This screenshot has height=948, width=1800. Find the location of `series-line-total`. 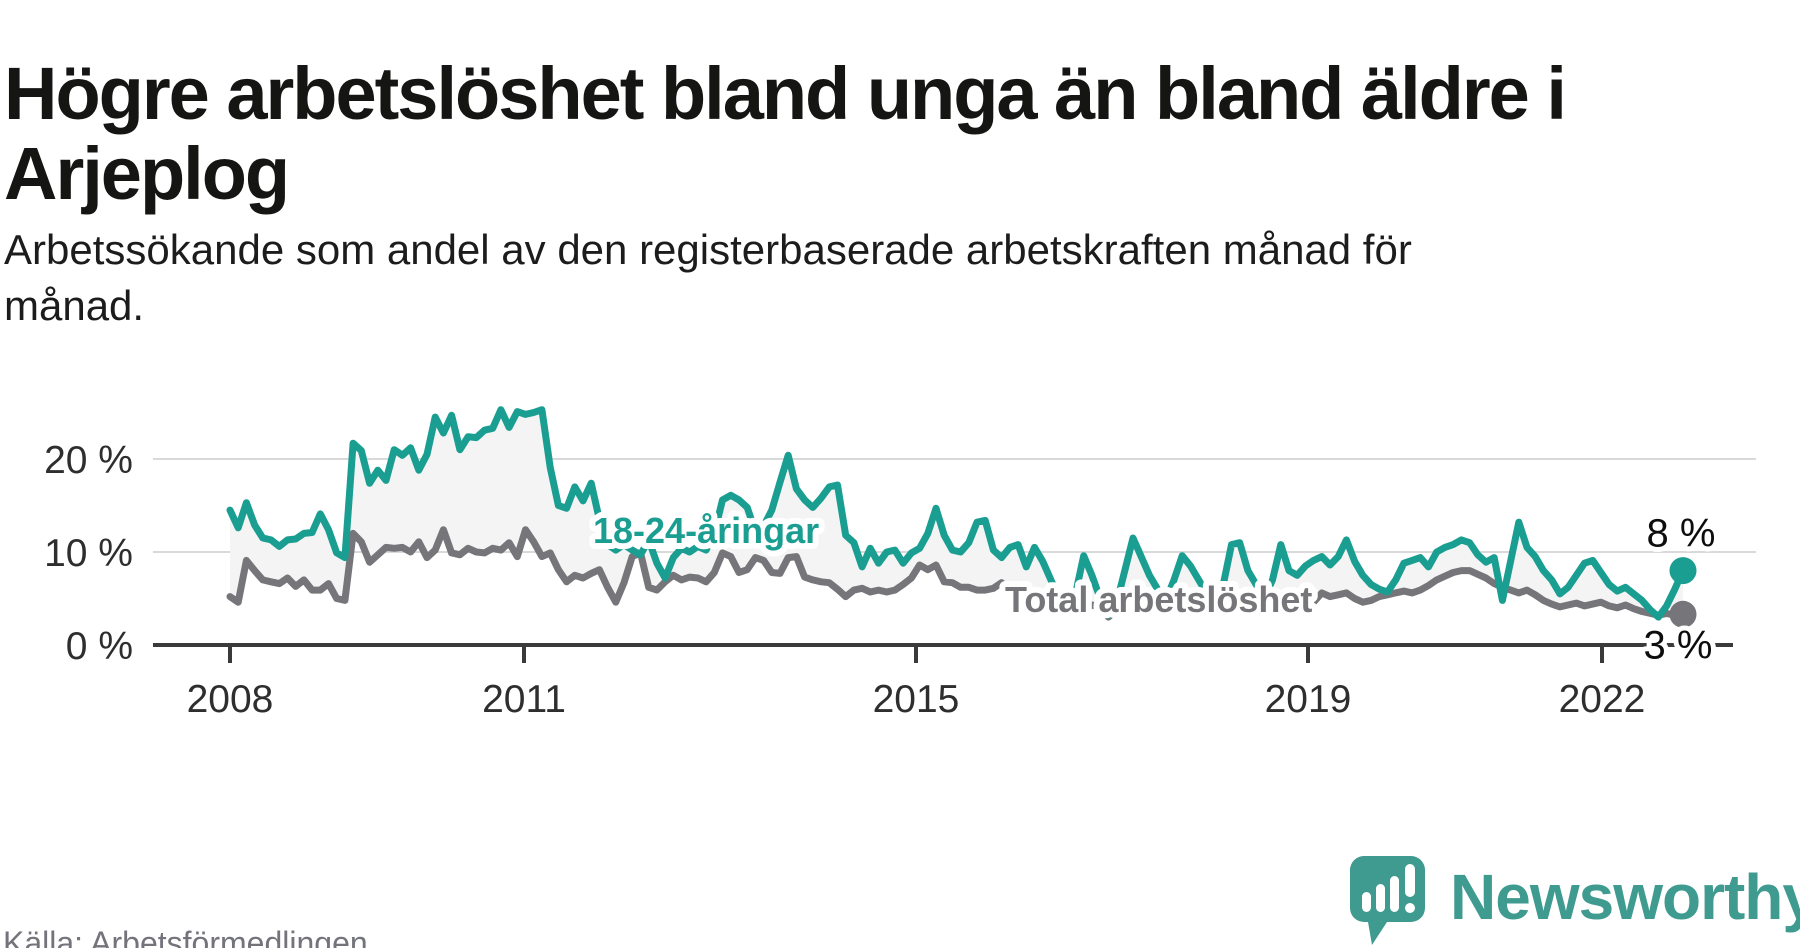

series-line-total is located at coordinates (956, 573).